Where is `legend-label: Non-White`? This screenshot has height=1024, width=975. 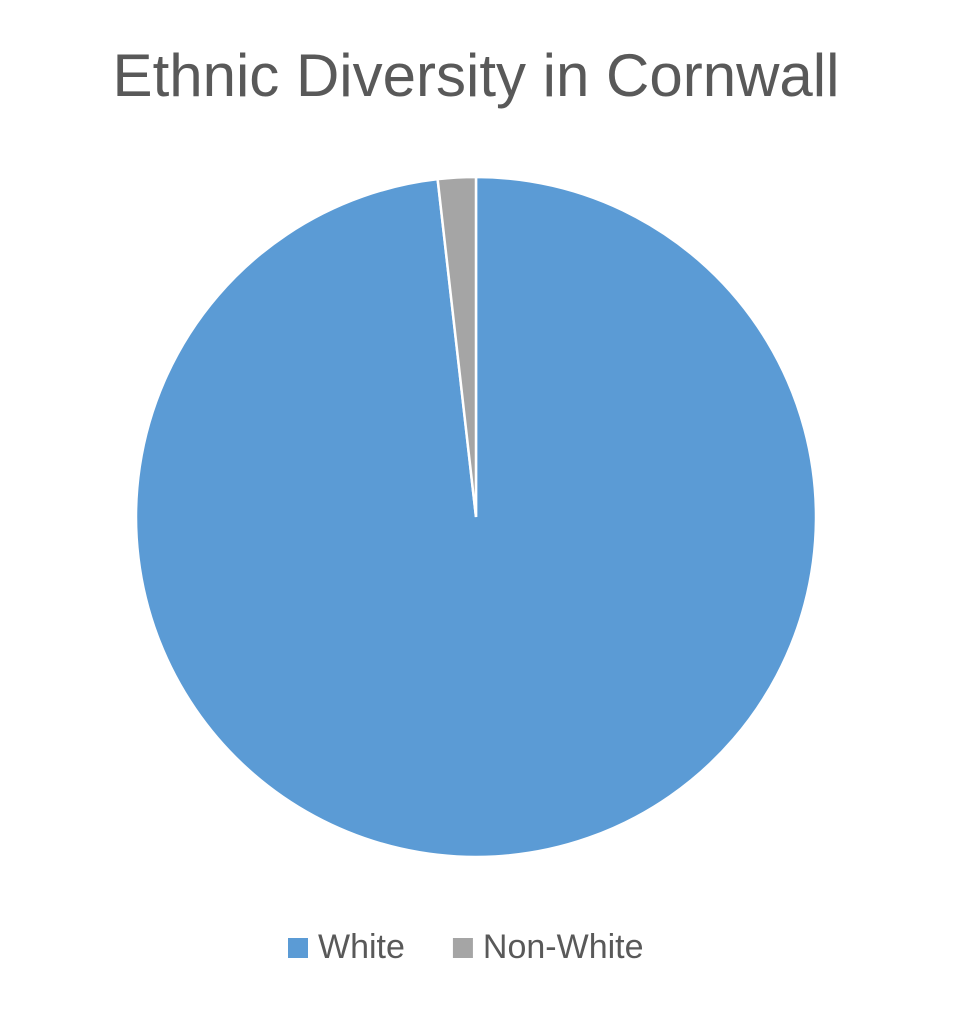 legend-label: Non-White is located at coordinates (563, 947).